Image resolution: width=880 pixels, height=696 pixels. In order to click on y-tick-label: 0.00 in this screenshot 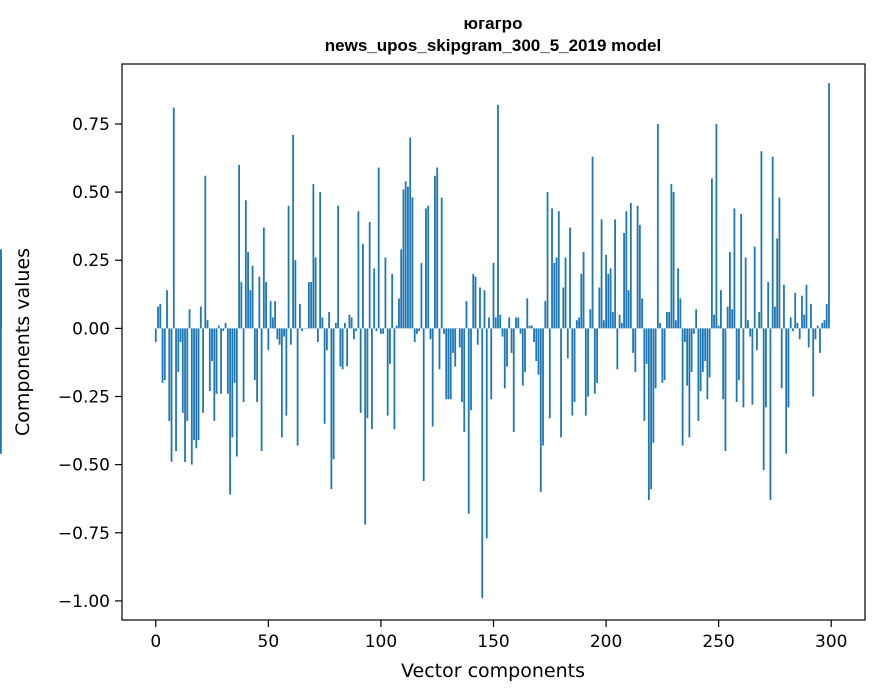, I will do `click(91, 329)`.